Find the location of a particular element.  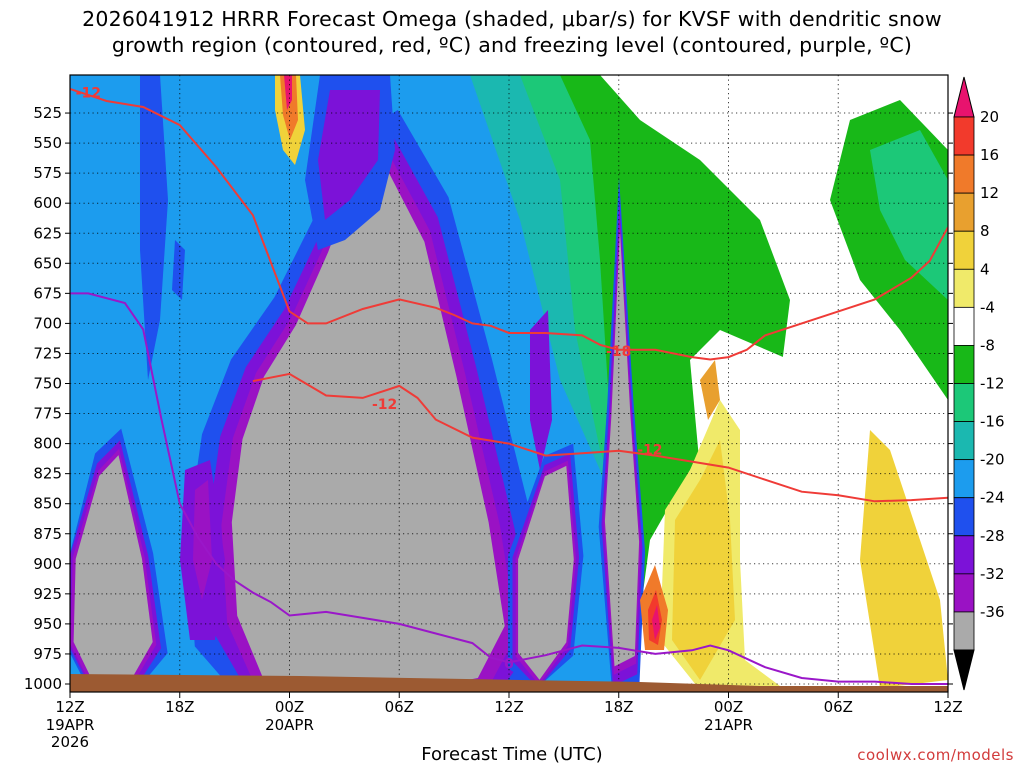

colorbar-label-12: -32 is located at coordinates (992, 574).